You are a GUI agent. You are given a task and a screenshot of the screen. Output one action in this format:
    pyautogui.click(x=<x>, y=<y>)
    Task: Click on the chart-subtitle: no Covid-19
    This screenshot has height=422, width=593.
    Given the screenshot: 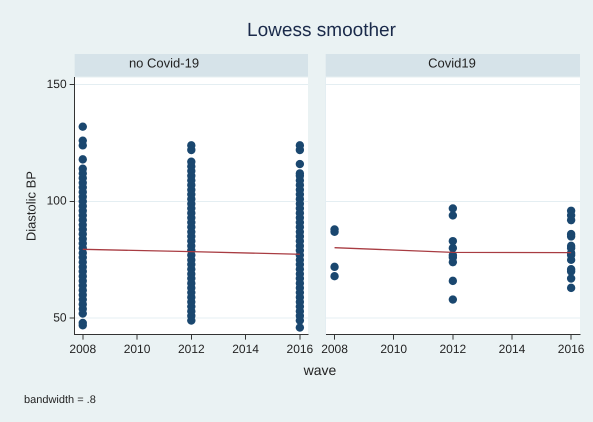 What is the action you would take?
    pyautogui.click(x=164, y=62)
    